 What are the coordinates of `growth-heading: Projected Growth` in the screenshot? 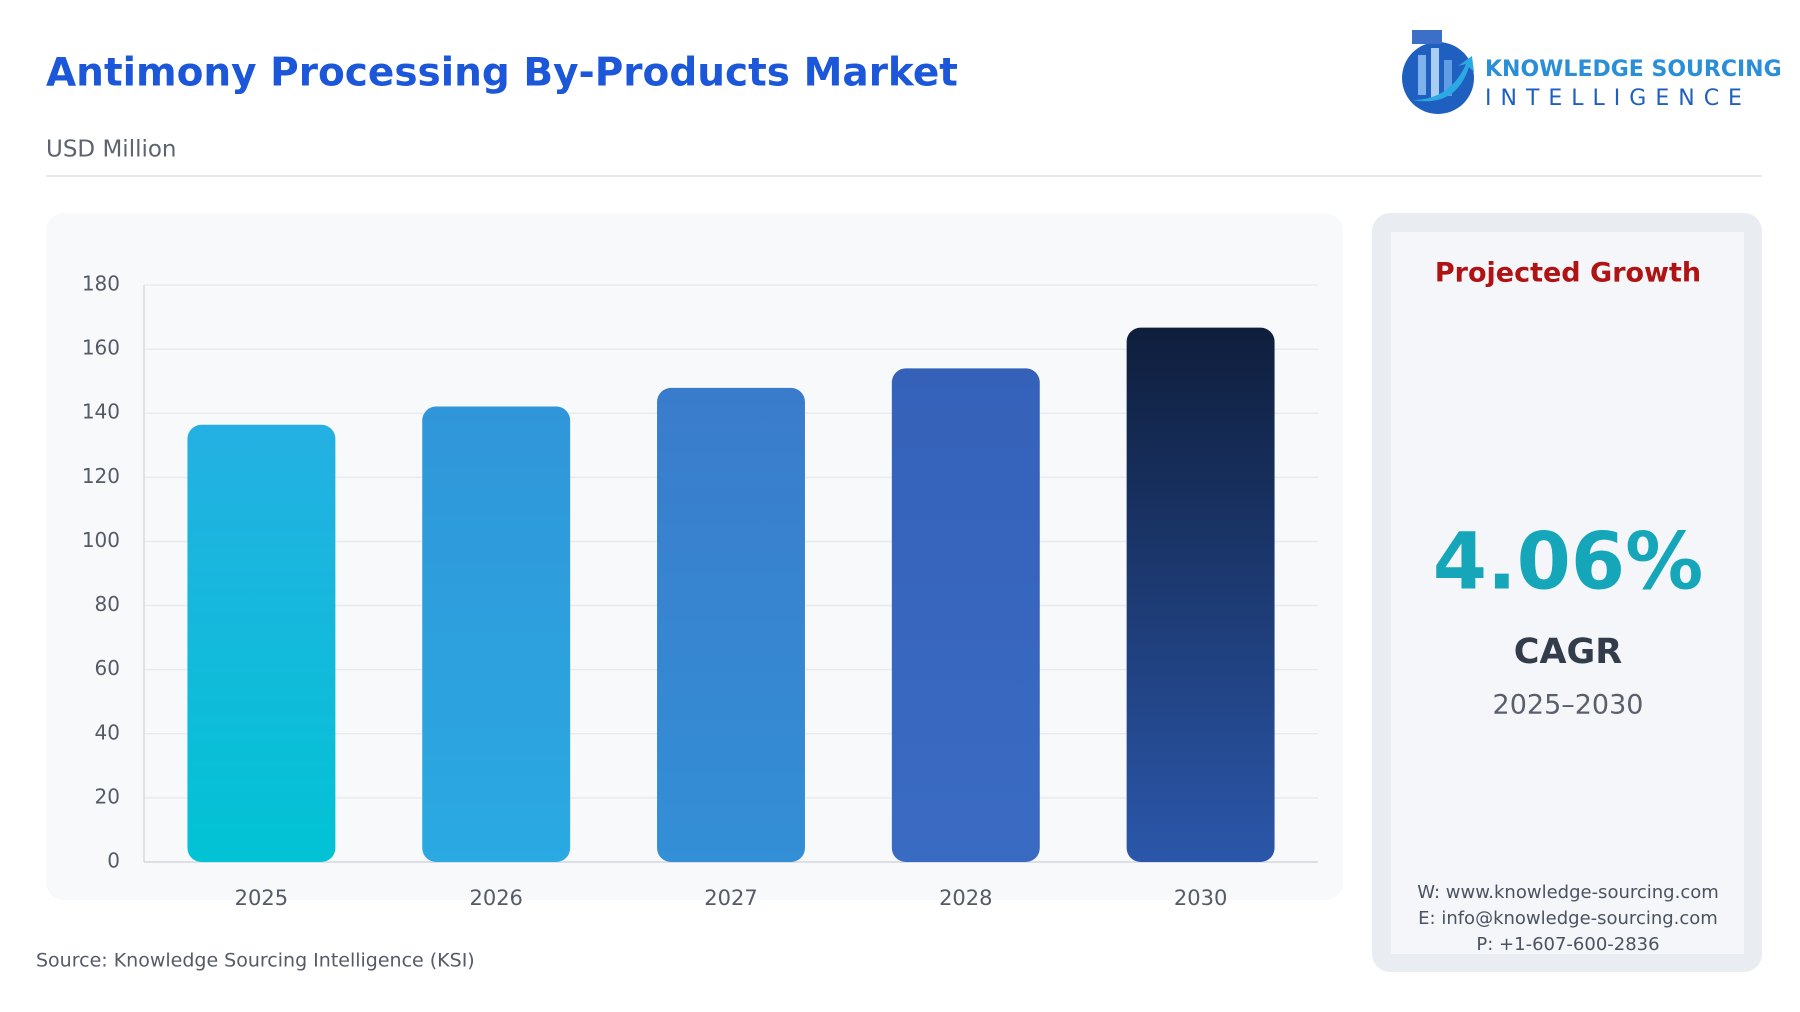 It's located at (1568, 273).